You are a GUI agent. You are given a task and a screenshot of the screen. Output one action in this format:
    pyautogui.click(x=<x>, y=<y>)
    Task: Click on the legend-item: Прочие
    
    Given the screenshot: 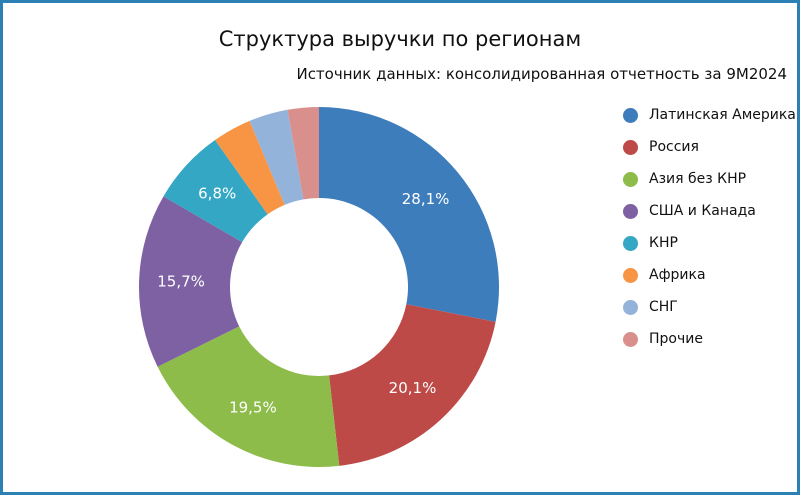 What is the action you would take?
    pyautogui.click(x=709, y=339)
    